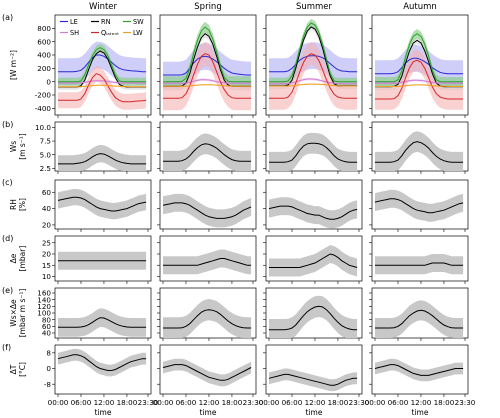 The image size is (500, 418). I want to click on subplot: 20 40 60, so click(97, 205).